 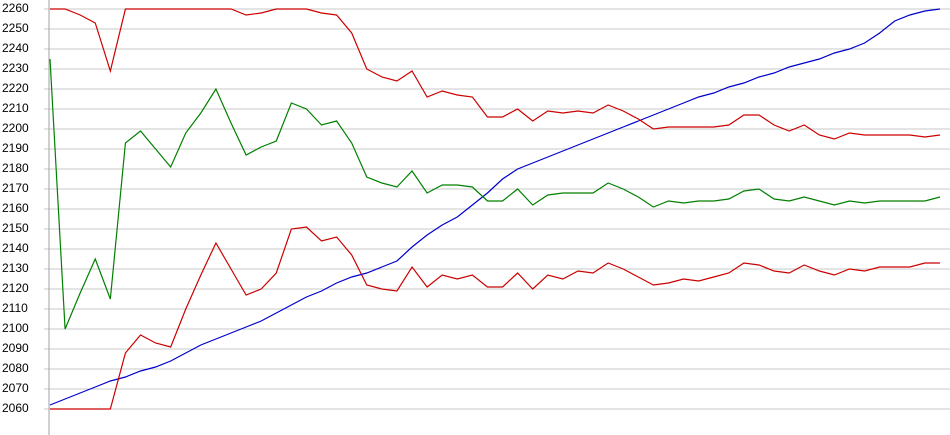 I want to click on y-tick-label: 2230, so click(x=15, y=68).